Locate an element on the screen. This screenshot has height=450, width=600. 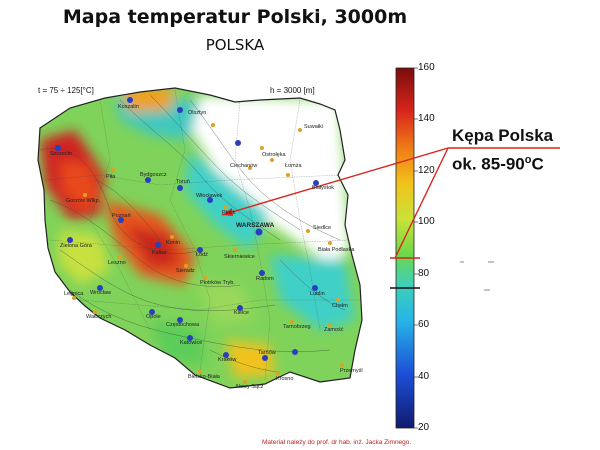
callout-temperature-value: ok. 85-90 is located at coordinates (488, 164).